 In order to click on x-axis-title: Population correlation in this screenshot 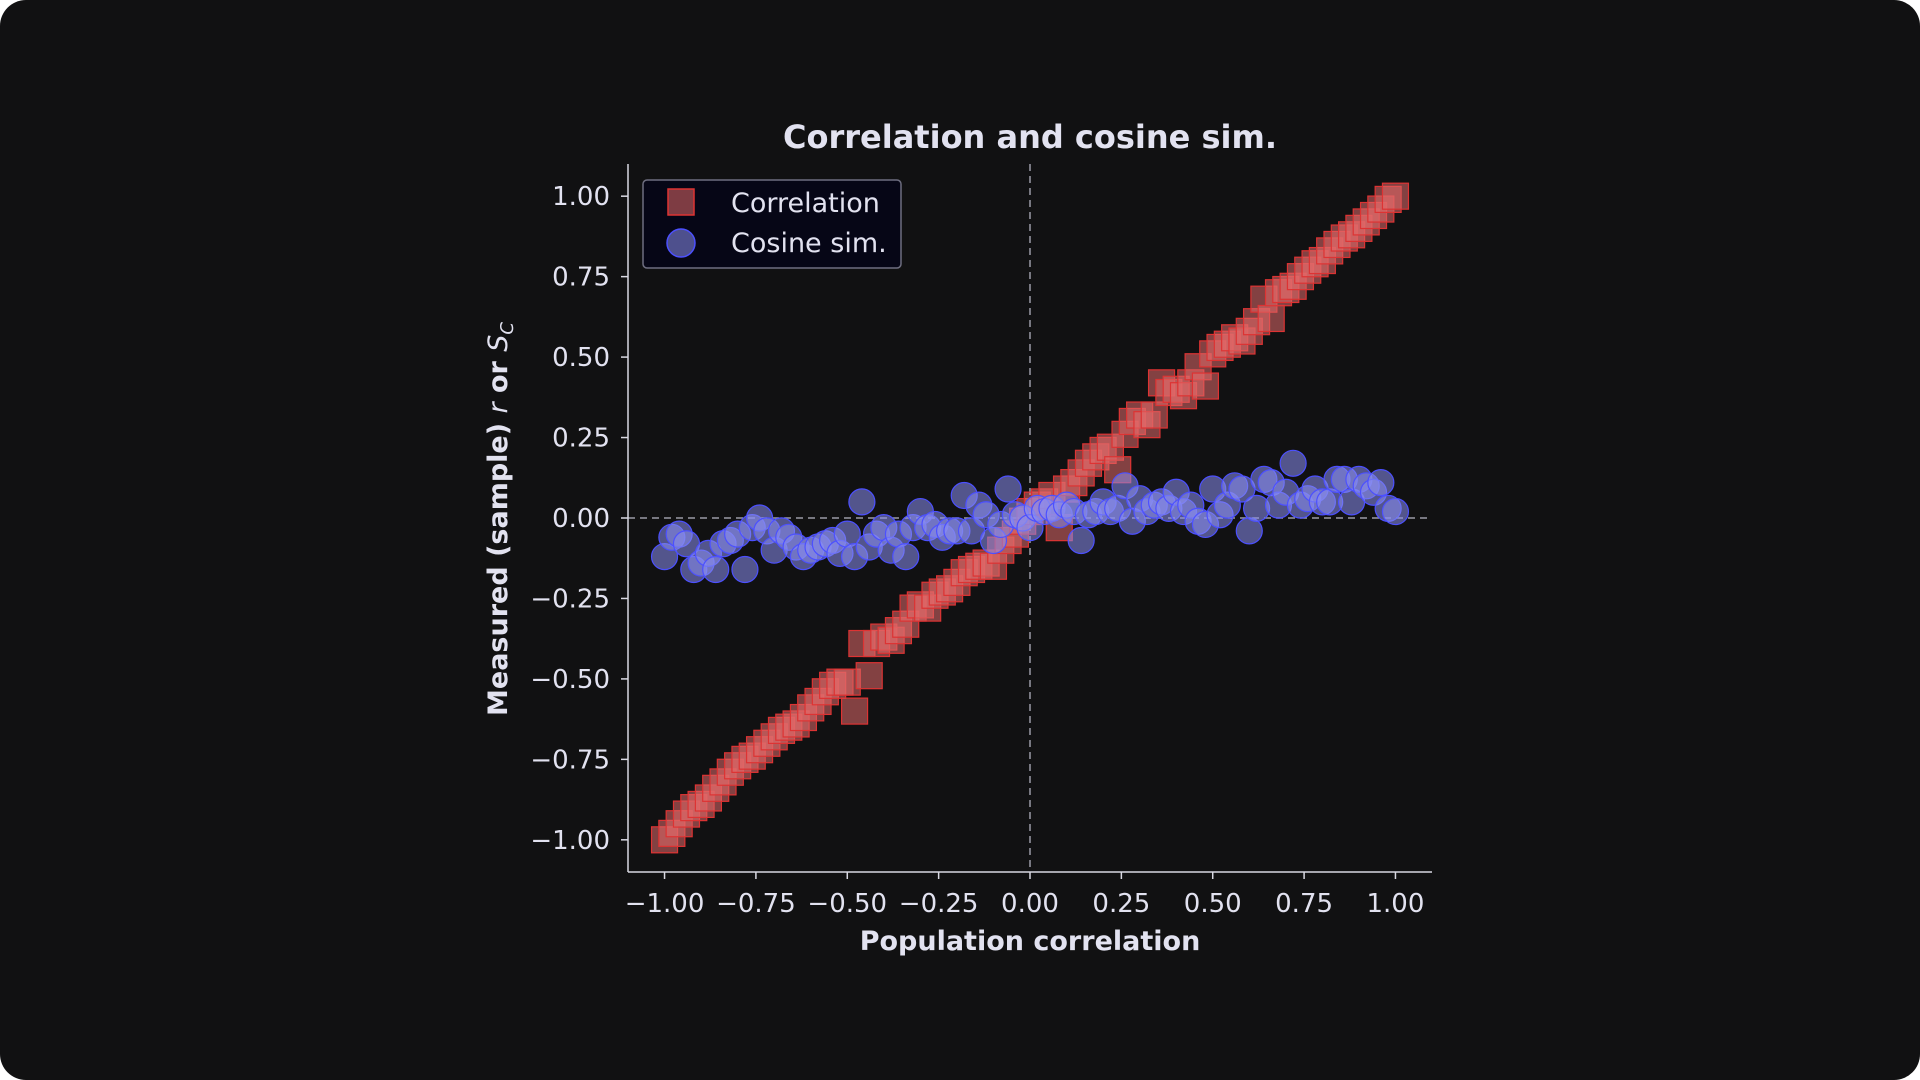, I will do `click(1030, 941)`.